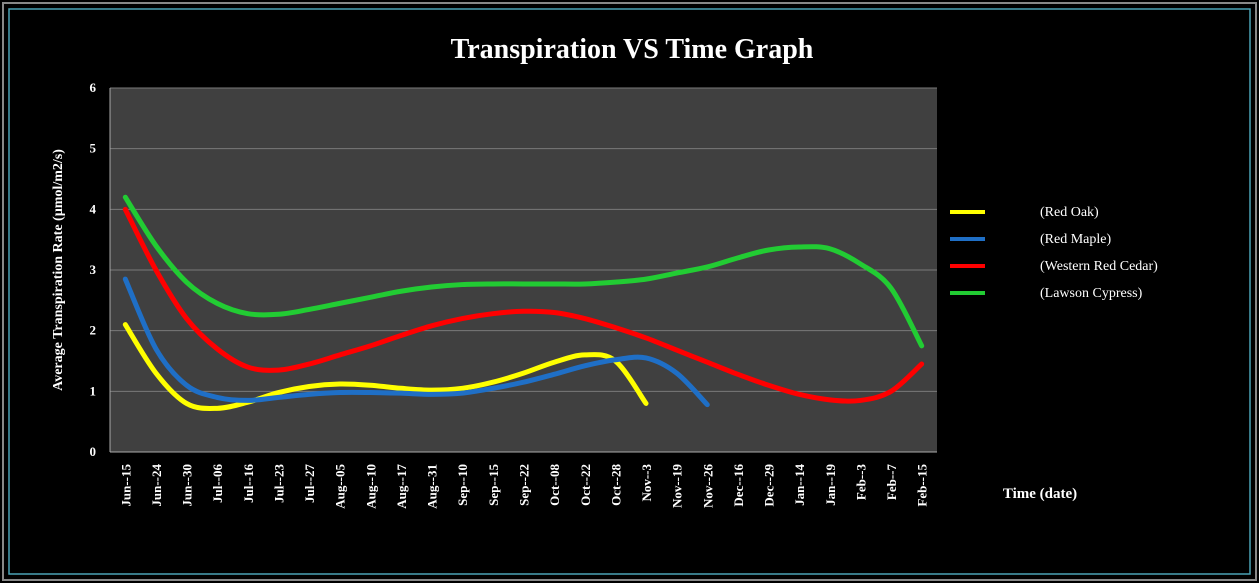  What do you see at coordinates (340, 486) in the screenshot?
I see `x-tick-label: Aug--05` at bounding box center [340, 486].